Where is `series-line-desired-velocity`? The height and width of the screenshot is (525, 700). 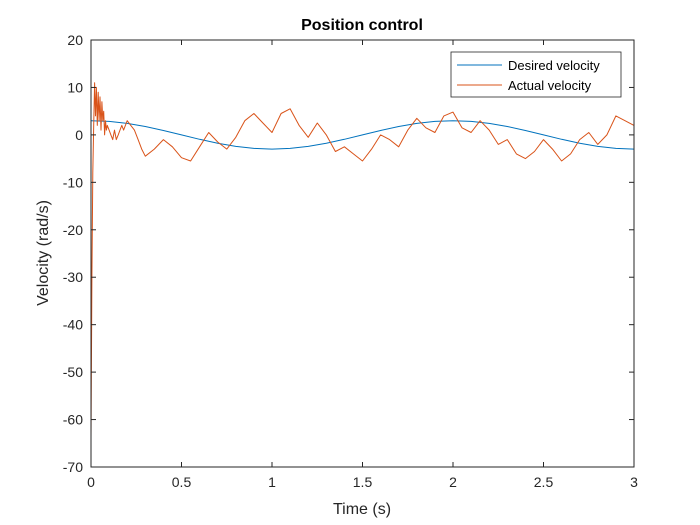
series-line-desired-velocity is located at coordinates (362, 135).